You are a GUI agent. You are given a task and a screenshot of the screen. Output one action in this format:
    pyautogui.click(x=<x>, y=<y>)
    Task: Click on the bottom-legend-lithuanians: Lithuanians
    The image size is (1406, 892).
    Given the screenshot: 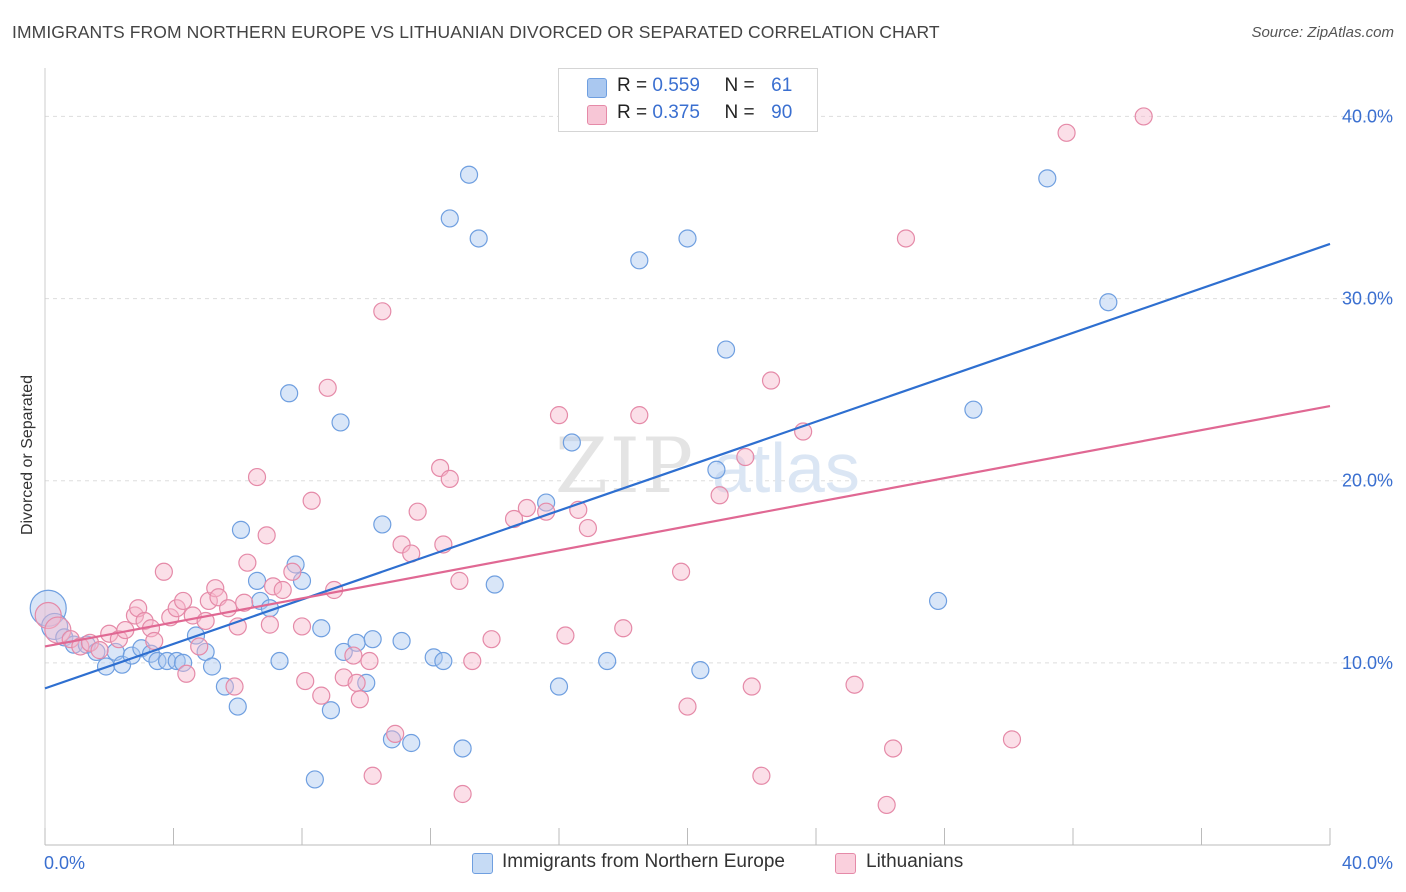 What is the action you would take?
    pyautogui.click(x=915, y=861)
    